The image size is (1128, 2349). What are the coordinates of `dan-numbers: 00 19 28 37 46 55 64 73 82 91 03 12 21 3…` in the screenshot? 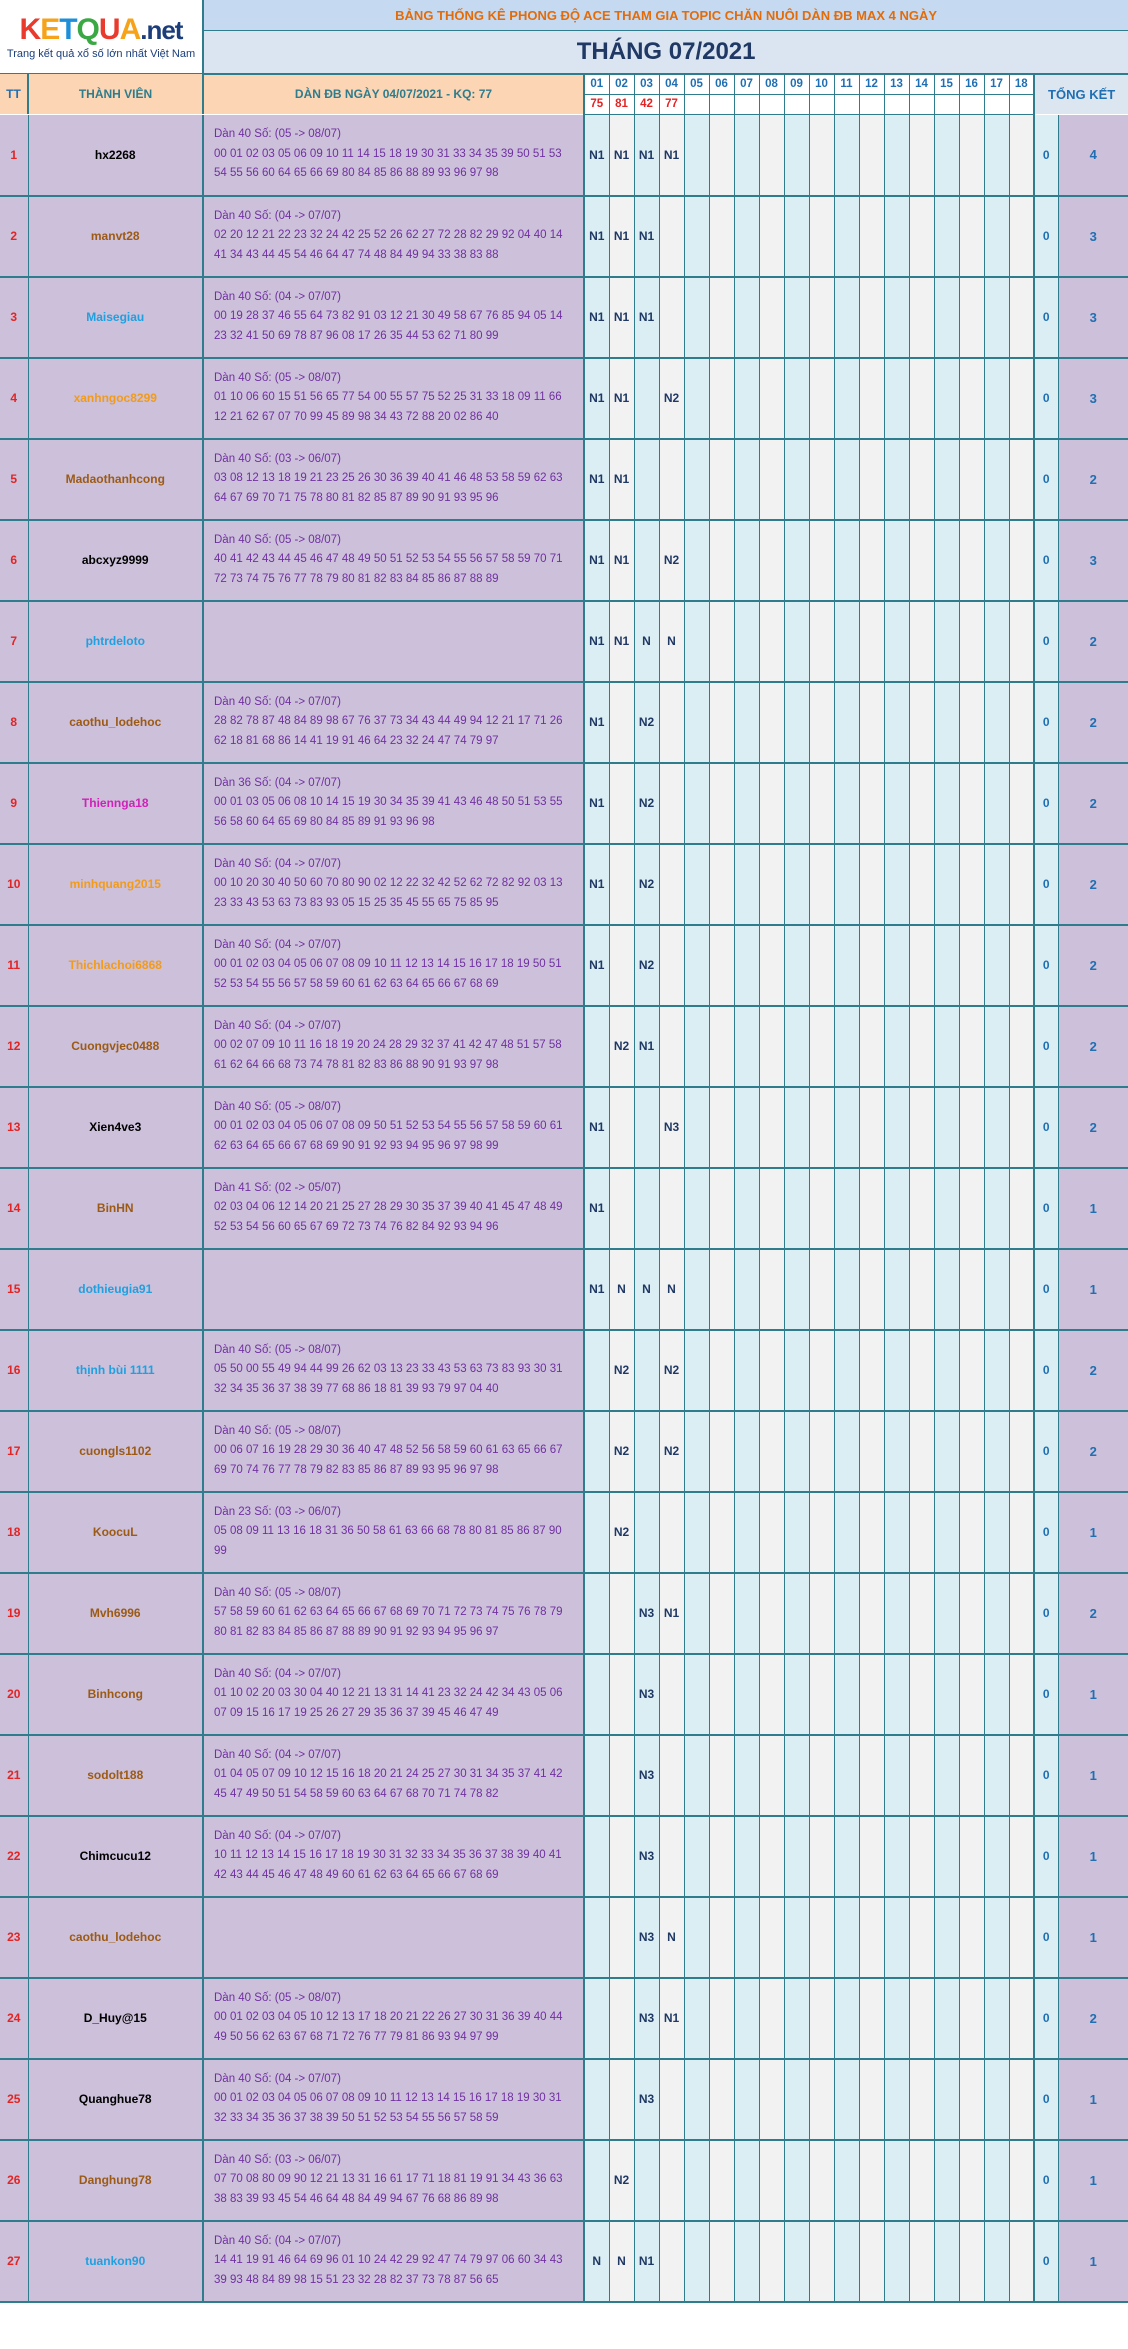 It's located at (388, 326).